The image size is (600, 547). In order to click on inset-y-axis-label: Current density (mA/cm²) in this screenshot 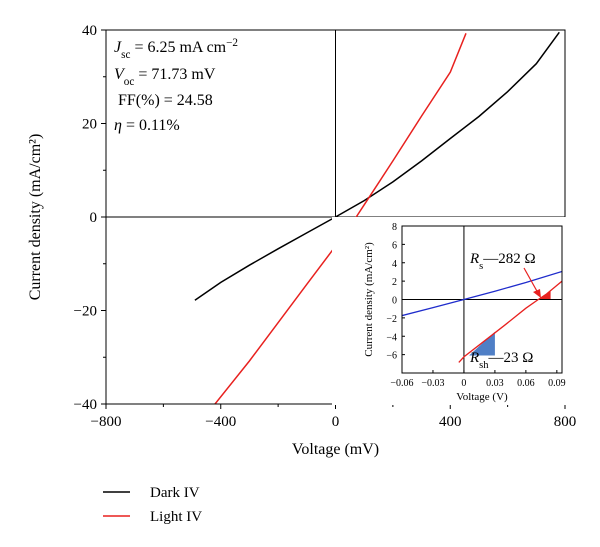, I will do `click(369, 299)`.